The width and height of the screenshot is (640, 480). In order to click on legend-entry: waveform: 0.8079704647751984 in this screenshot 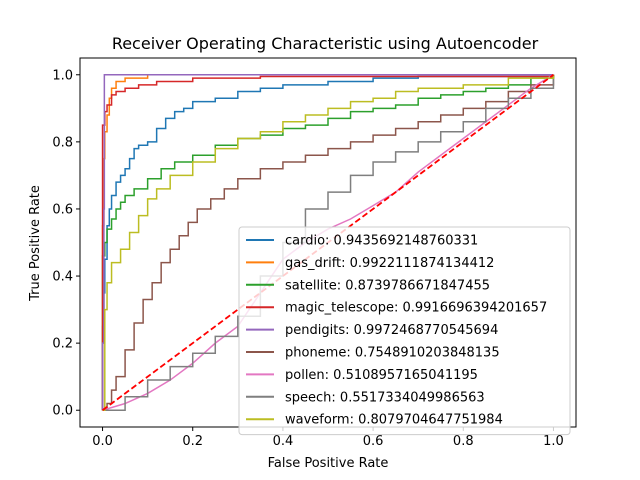, I will do `click(394, 420)`.